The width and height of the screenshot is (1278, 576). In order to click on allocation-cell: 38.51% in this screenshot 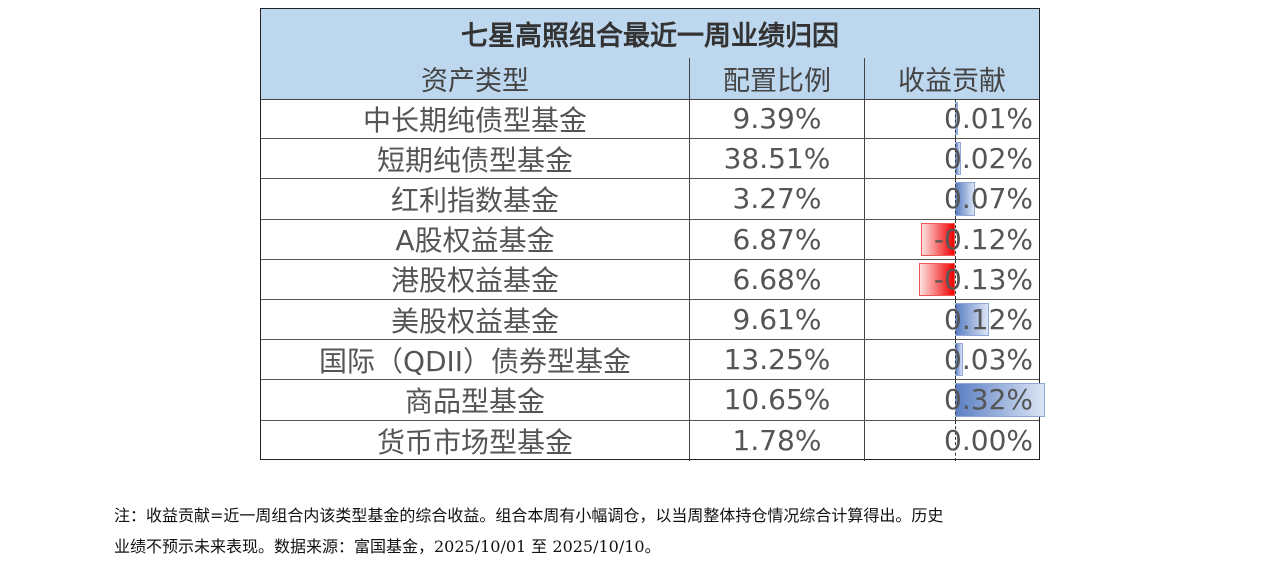, I will do `click(776, 159)`.